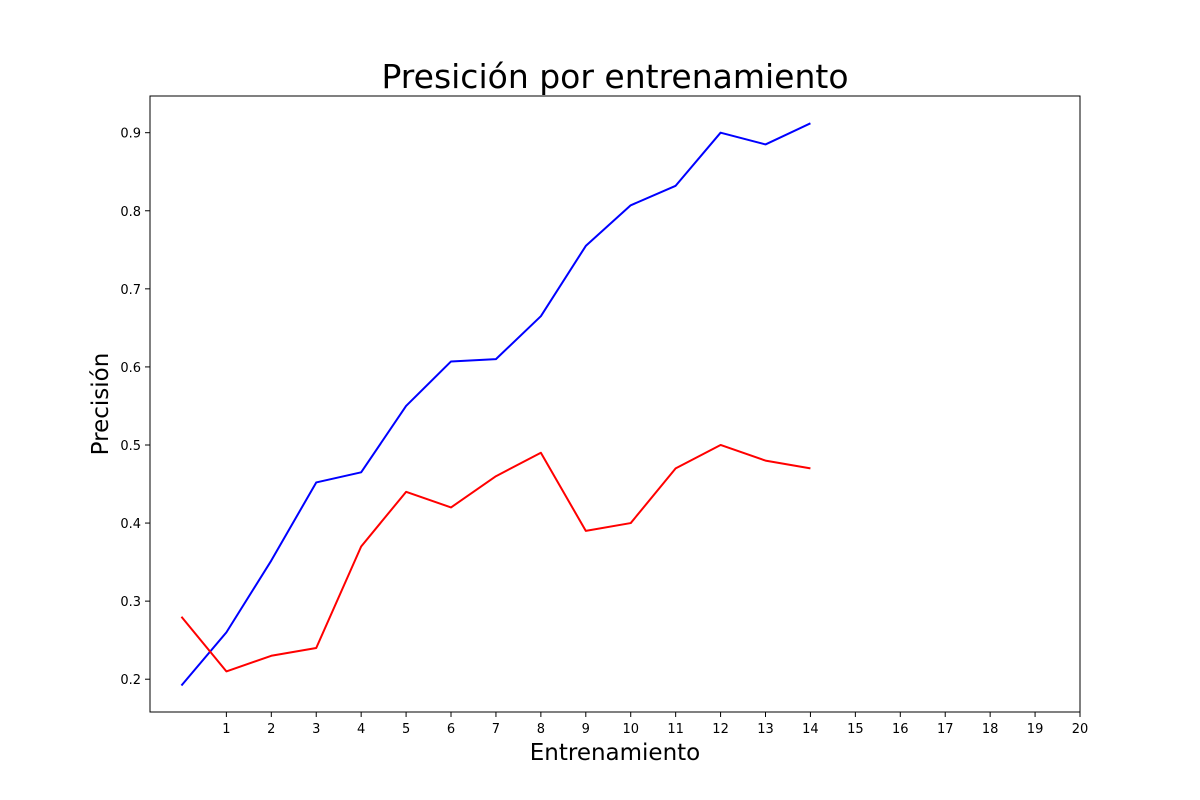 Image resolution: width=1200 pixels, height=800 pixels. What do you see at coordinates (615, 753) in the screenshot?
I see `x-axis-label: Entrenamiento` at bounding box center [615, 753].